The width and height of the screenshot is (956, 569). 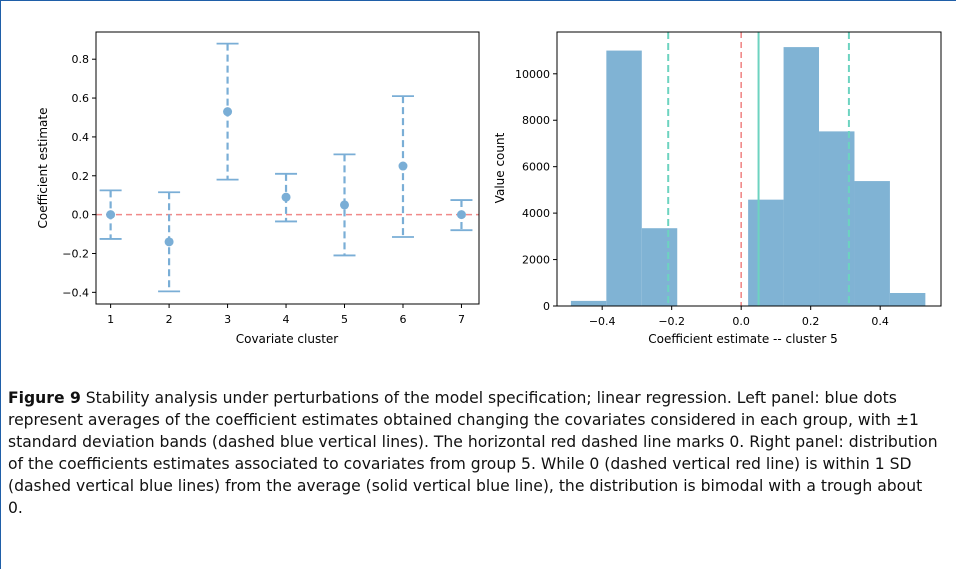 What do you see at coordinates (671, 321) in the screenshot?
I see `right-xtick-label: −0.2` at bounding box center [671, 321].